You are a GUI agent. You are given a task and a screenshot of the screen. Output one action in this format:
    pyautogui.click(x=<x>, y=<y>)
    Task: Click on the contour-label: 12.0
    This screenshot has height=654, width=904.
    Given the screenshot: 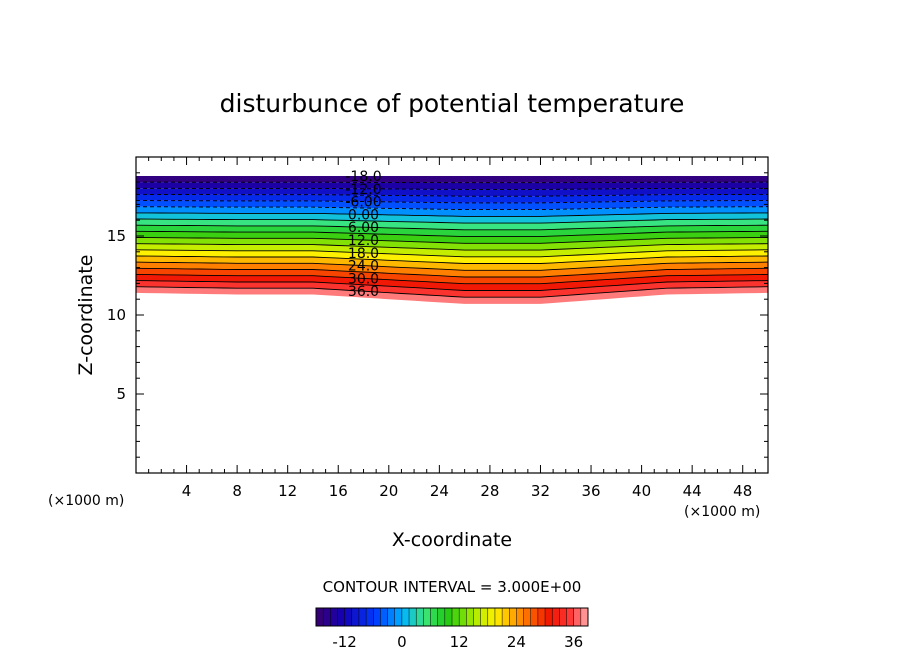 What is the action you would take?
    pyautogui.click(x=363, y=241)
    